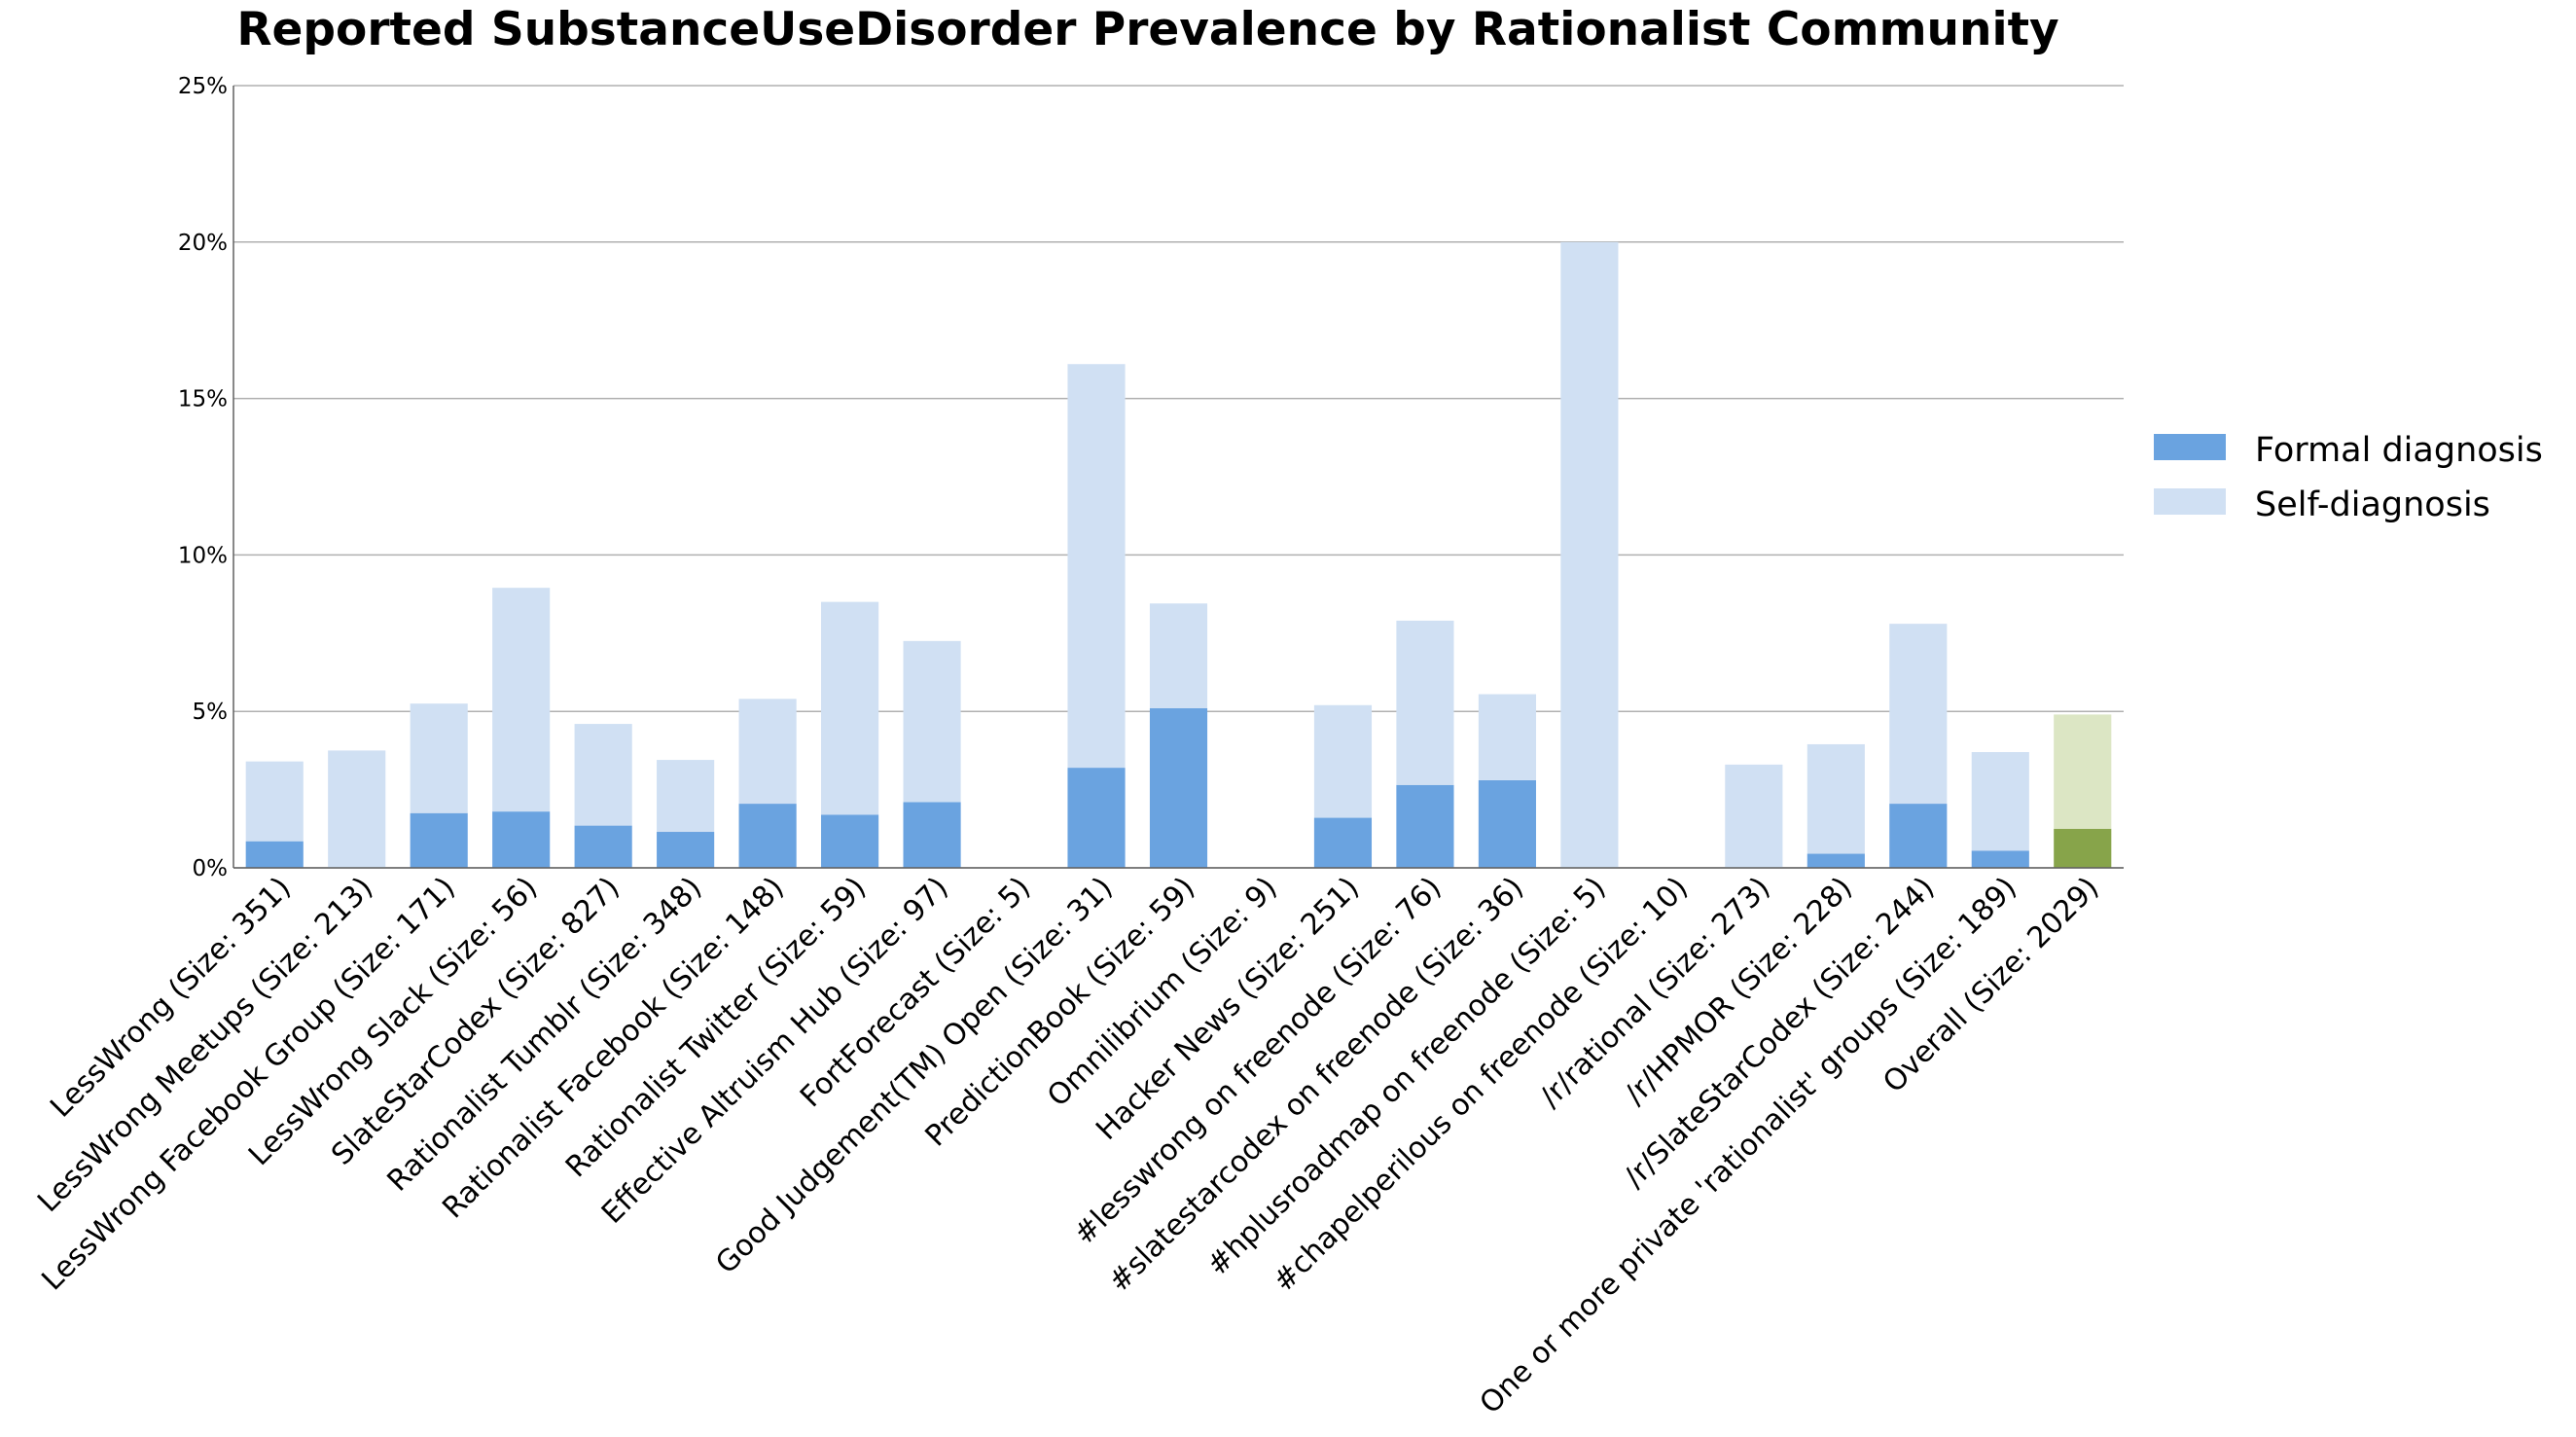 The height and width of the screenshot is (1437, 2576). I want to click on y-tick-label: 5%, so click(211, 712).